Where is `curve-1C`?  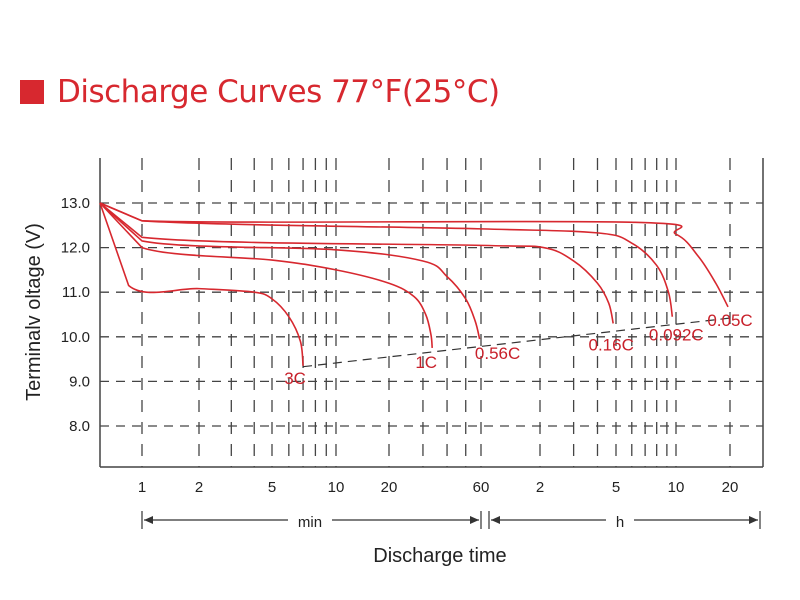 curve-1C is located at coordinates (266, 275).